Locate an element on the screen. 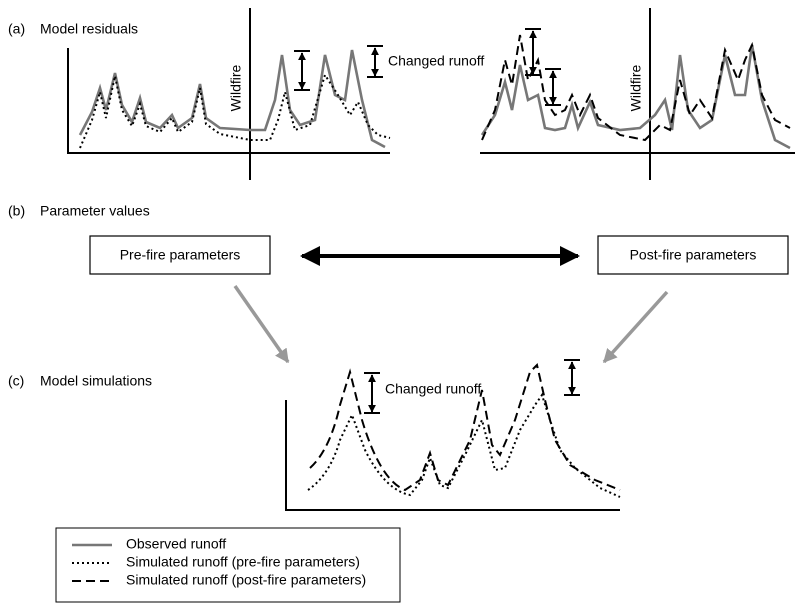 Image resolution: width=800 pixels, height=603 pixels. plot-a-left: Wildfire Changed runoff is located at coordinates (275, 94).